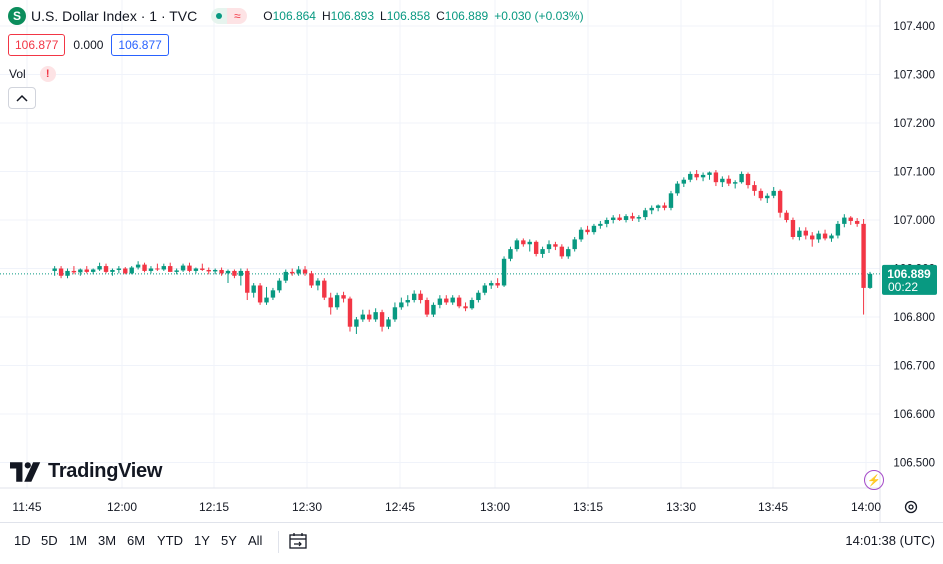  Describe the element at coordinates (140, 45) in the screenshot. I see `buy-button: 106.877` at that location.